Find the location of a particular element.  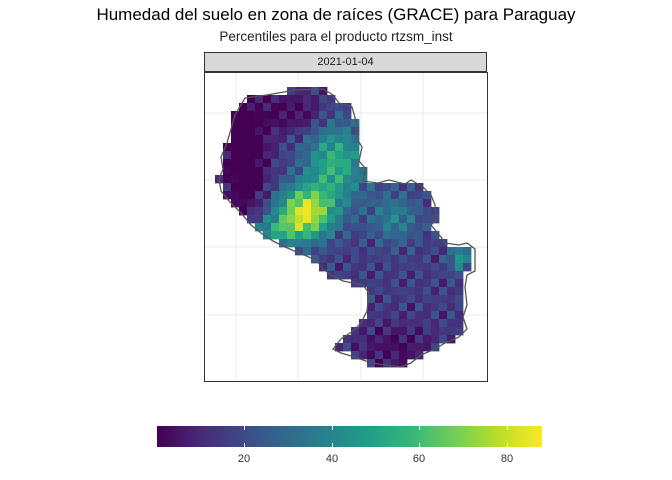

map-subtitle: Percentiles para el producto rtzsm_inst is located at coordinates (336, 36).